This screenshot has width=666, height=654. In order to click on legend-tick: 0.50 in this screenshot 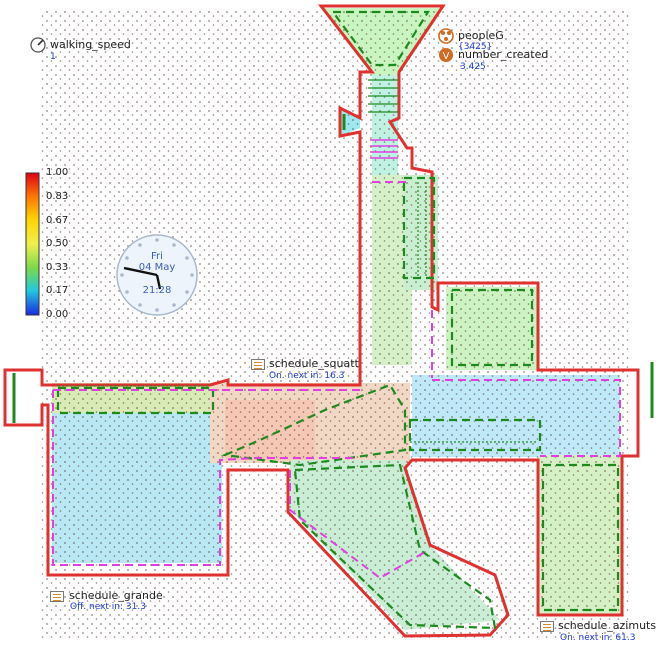, I will do `click(57, 243)`.